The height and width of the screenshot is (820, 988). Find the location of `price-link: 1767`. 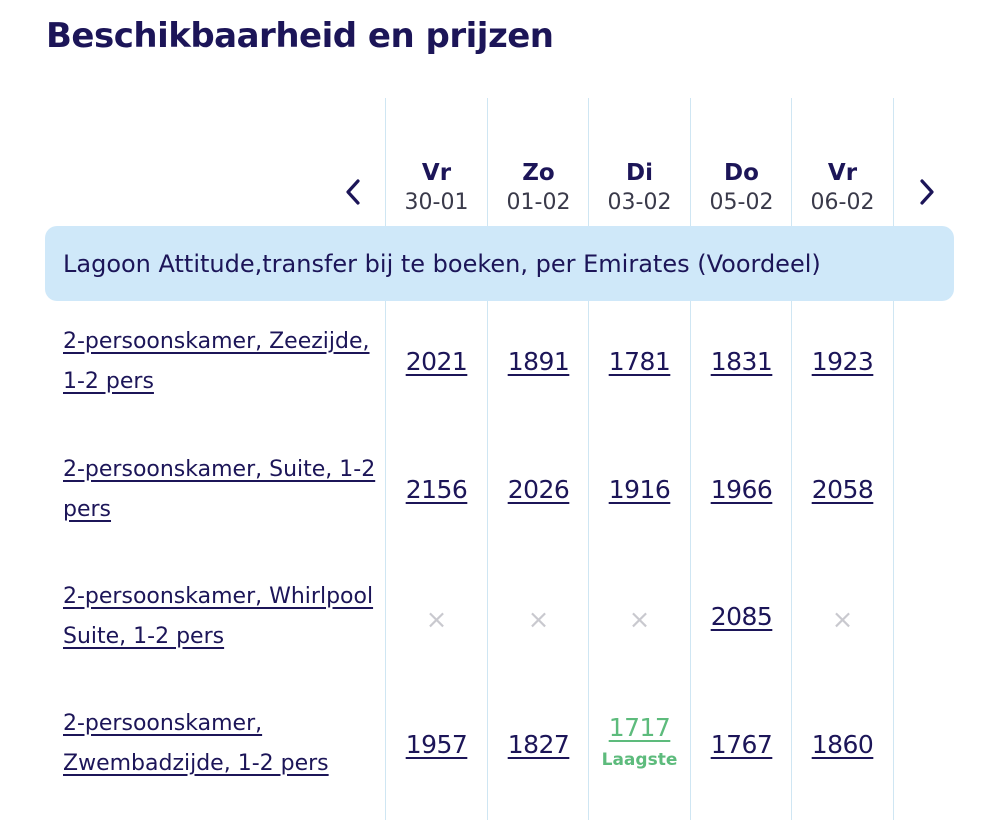

price-link: 1767 is located at coordinates (741, 744).